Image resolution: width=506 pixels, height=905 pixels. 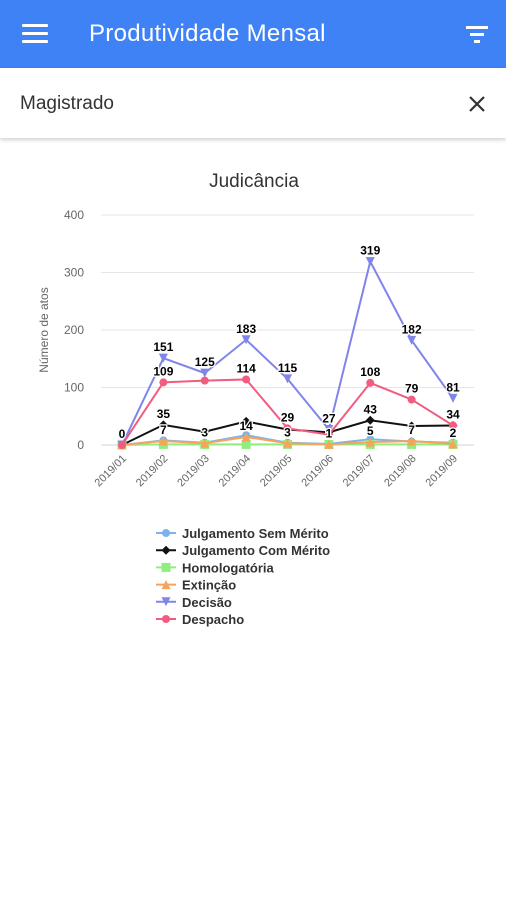 I want to click on legend-label: Homologatória, so click(x=228, y=567).